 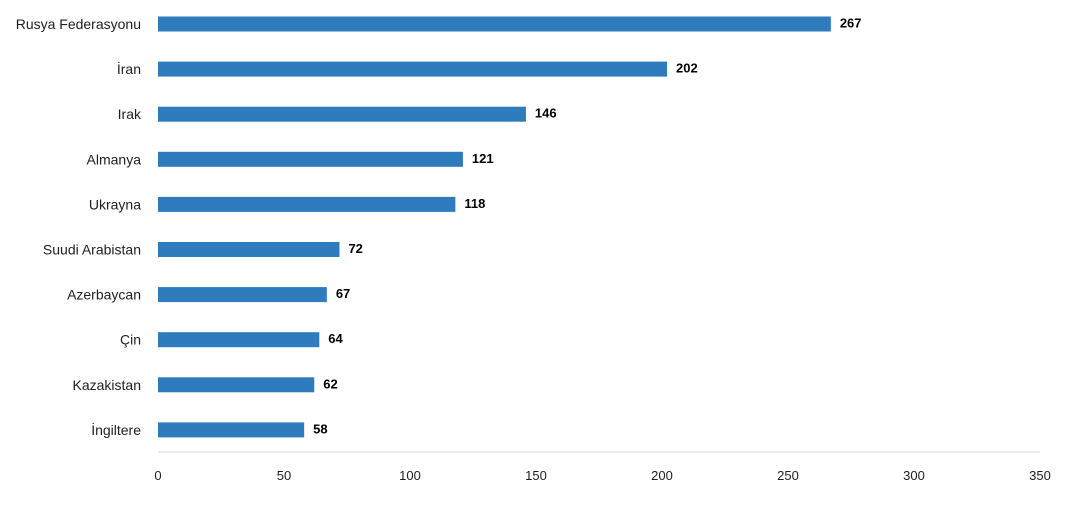 I want to click on x-tick-label: 200, so click(x=662, y=475).